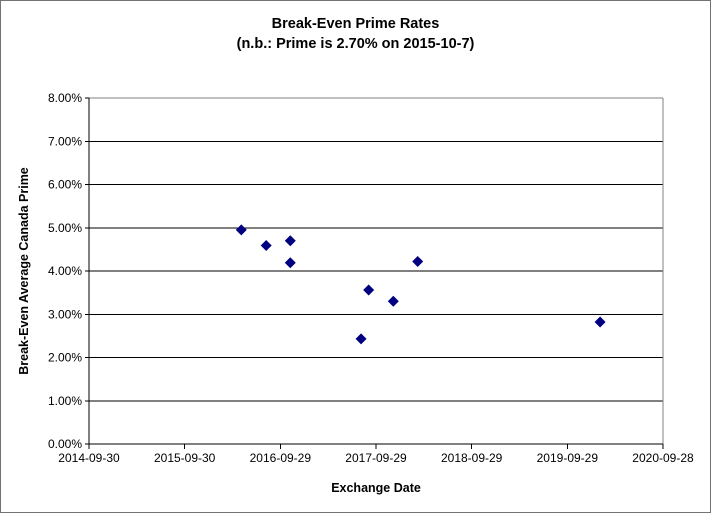 The height and width of the screenshot is (513, 711). What do you see at coordinates (663, 458) in the screenshot?
I see `x-tick-label: 2020-09-28` at bounding box center [663, 458].